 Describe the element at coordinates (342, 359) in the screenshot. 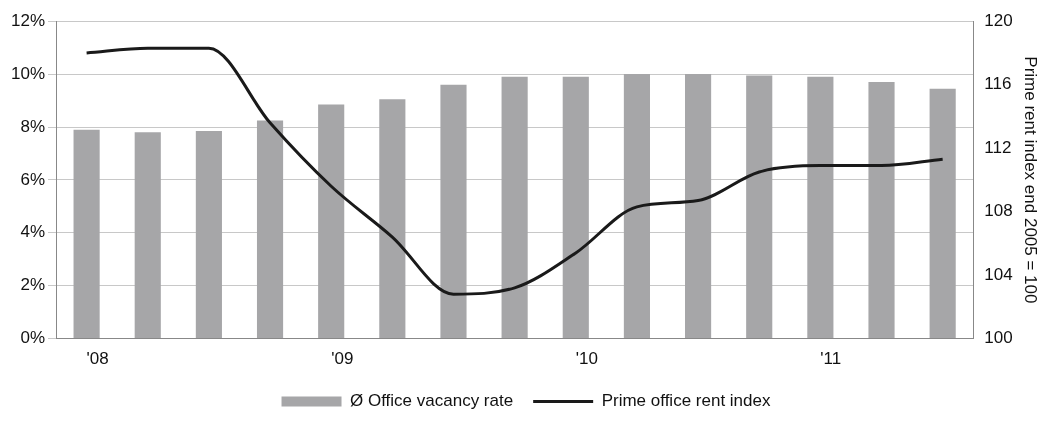

I see `x-tick-label: '09` at that location.